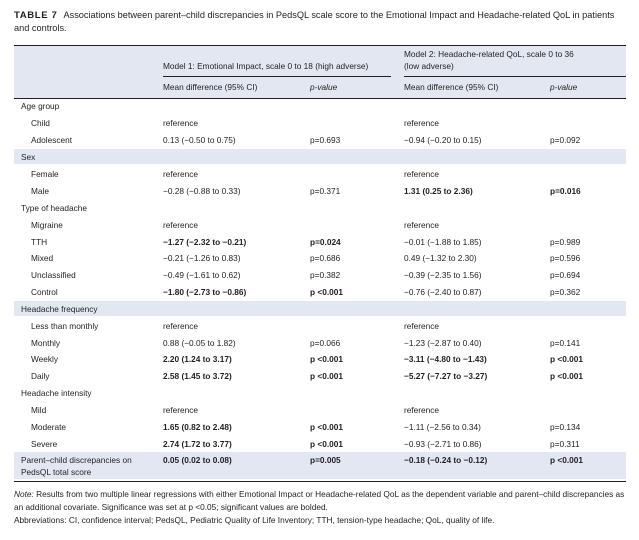 The image size is (639, 540). What do you see at coordinates (320, 98) in the screenshot?
I see `header-bottom-rule` at bounding box center [320, 98].